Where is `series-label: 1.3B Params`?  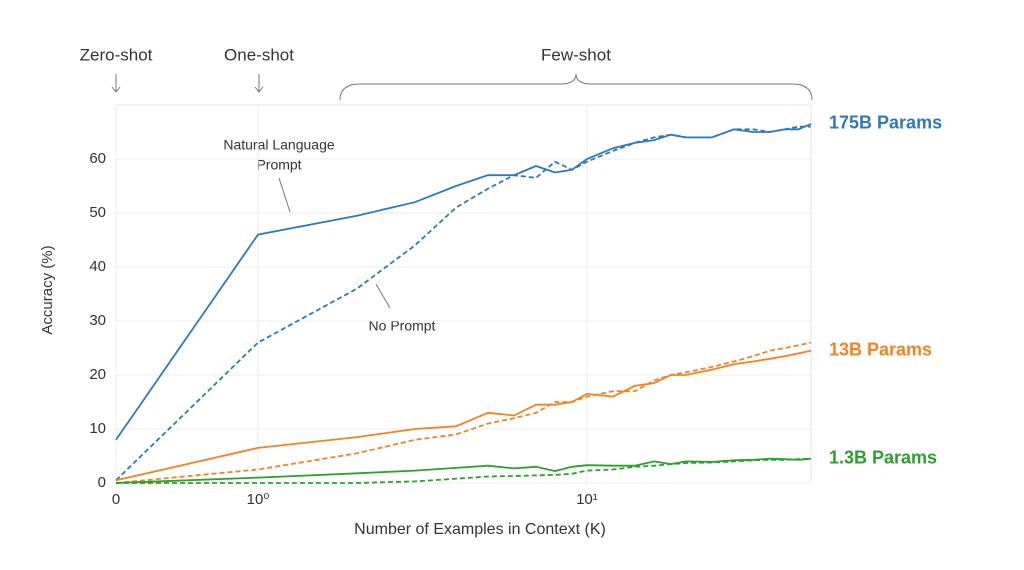
series-label: 1.3B Params is located at coordinates (883, 457).